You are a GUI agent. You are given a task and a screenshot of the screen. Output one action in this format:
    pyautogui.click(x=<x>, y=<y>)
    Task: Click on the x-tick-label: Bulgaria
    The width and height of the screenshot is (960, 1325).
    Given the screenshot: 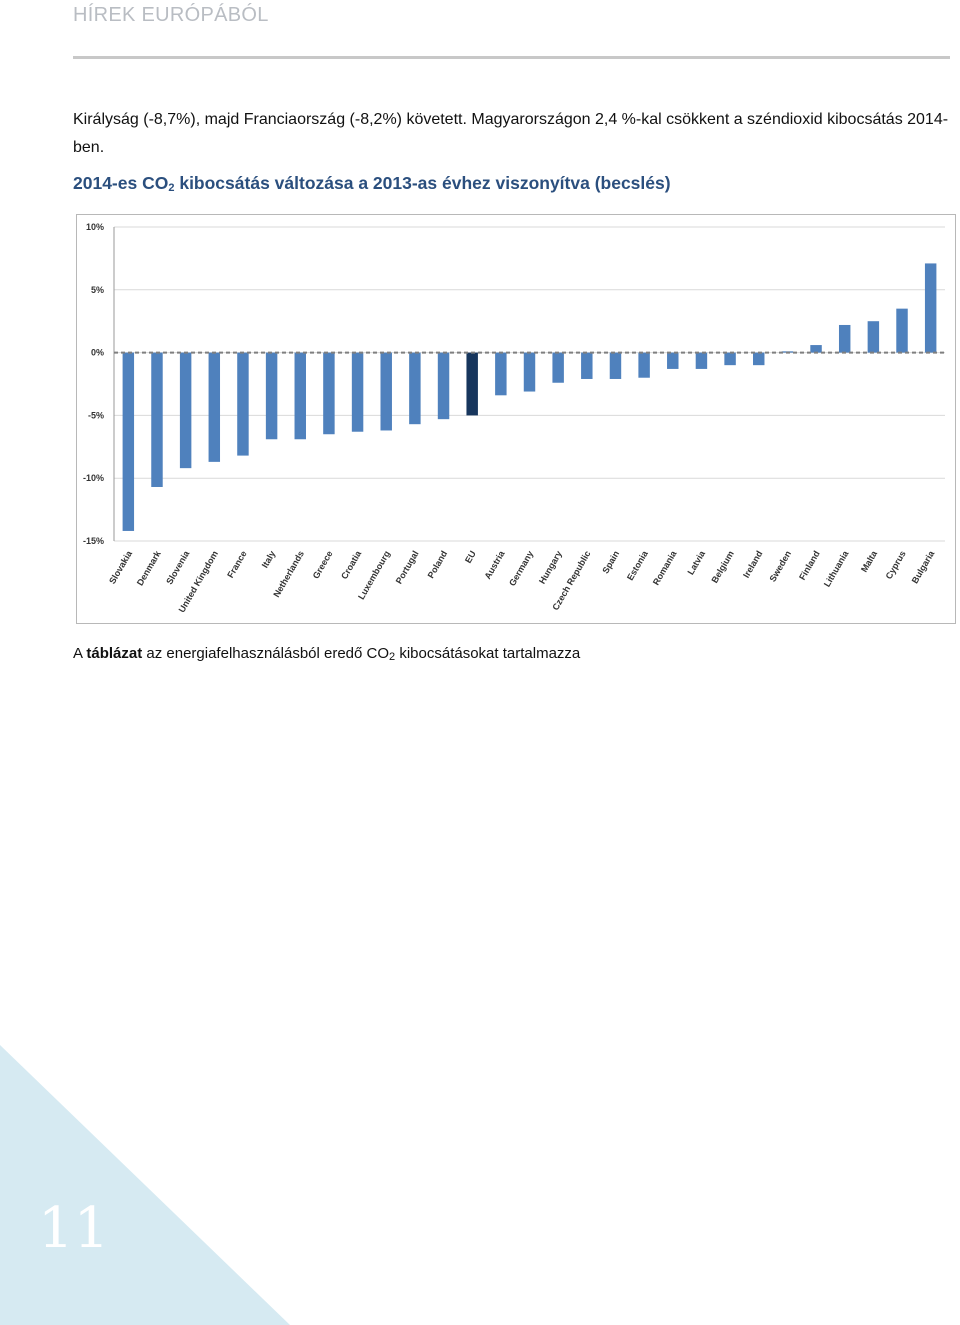 What is the action you would take?
    pyautogui.click(x=923, y=566)
    